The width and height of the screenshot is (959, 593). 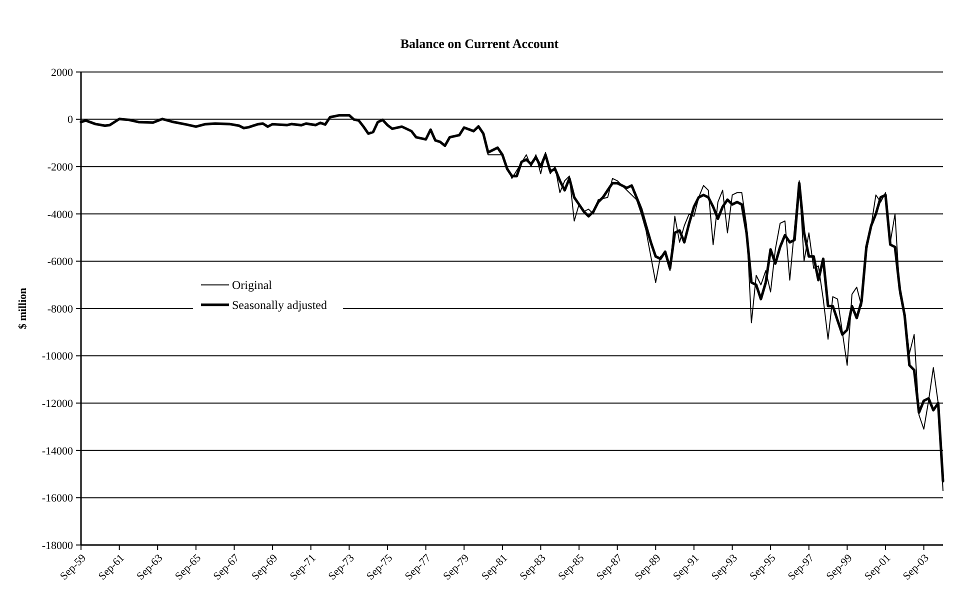 What do you see at coordinates (60, 262) in the screenshot?
I see `y-tick-label: -6000` at bounding box center [60, 262].